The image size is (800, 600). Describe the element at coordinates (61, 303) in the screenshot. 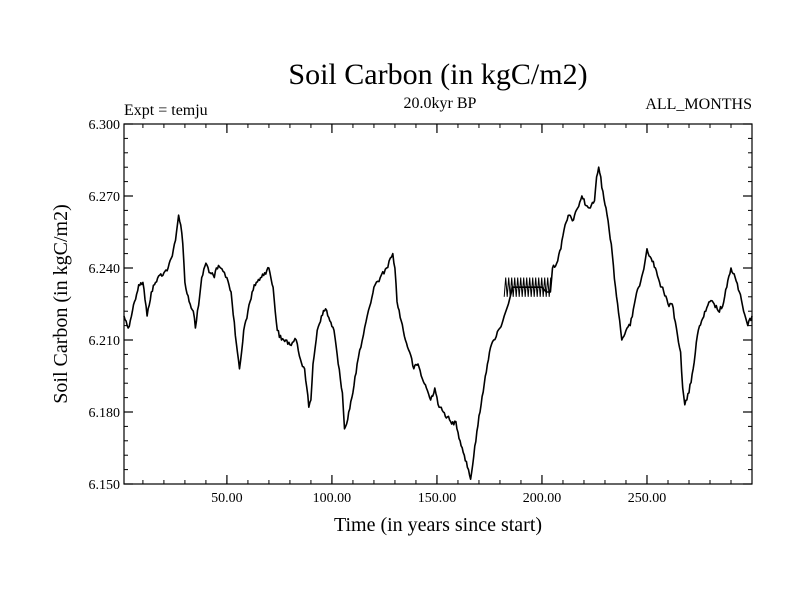

I see `y-axis-label: Soil Carbon (in kgC/m2)` at that location.